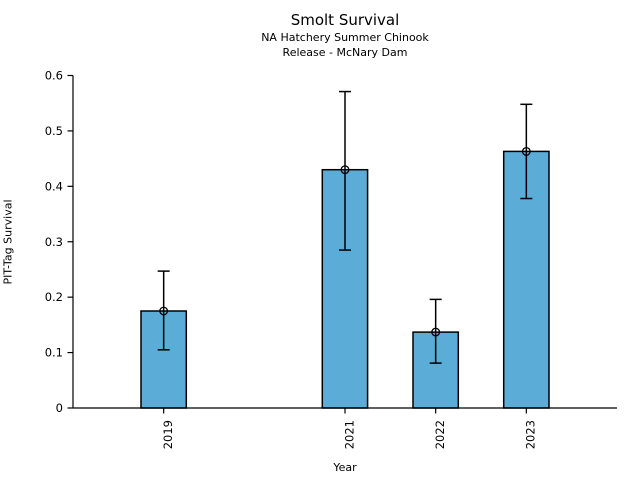 Image resolution: width=640 pixels, height=480 pixels. What do you see at coordinates (54, 242) in the screenshot?
I see `y-tick-label: 0.3` at bounding box center [54, 242].